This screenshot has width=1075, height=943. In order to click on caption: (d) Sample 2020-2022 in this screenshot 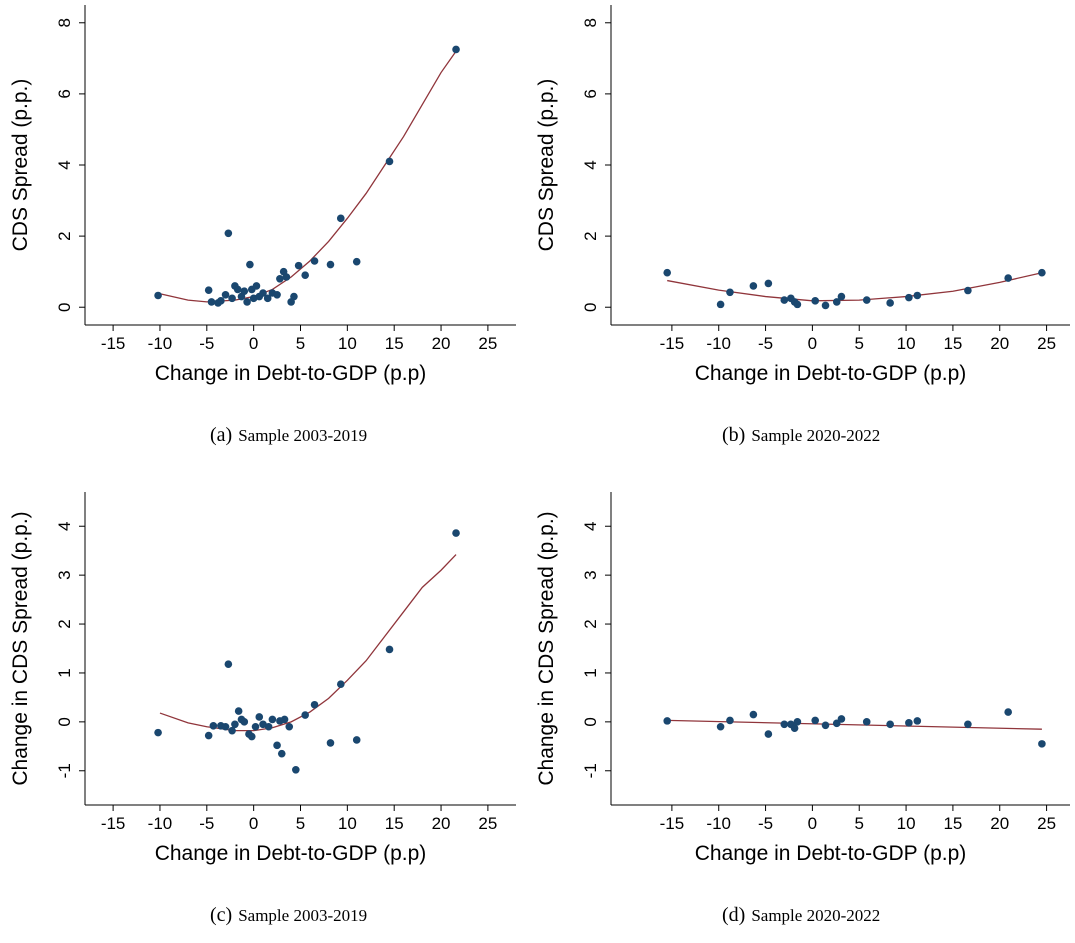, I will do `click(801, 915)`.